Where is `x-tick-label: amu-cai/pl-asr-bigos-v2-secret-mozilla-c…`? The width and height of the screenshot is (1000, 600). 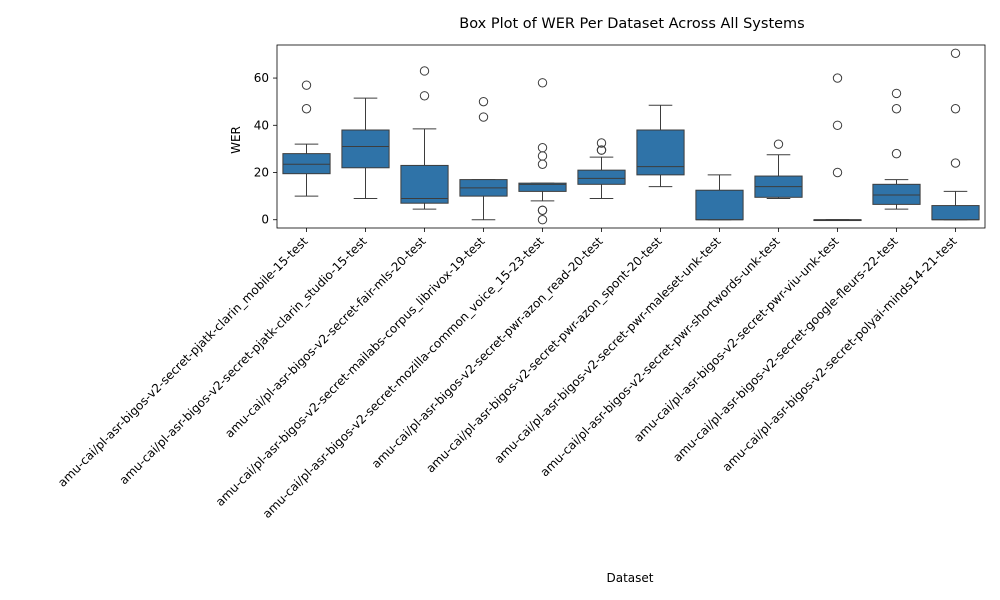 x-tick-label: amu-cai/pl-asr-bigos-v2-secret-mozilla-c… is located at coordinates (403, 377).